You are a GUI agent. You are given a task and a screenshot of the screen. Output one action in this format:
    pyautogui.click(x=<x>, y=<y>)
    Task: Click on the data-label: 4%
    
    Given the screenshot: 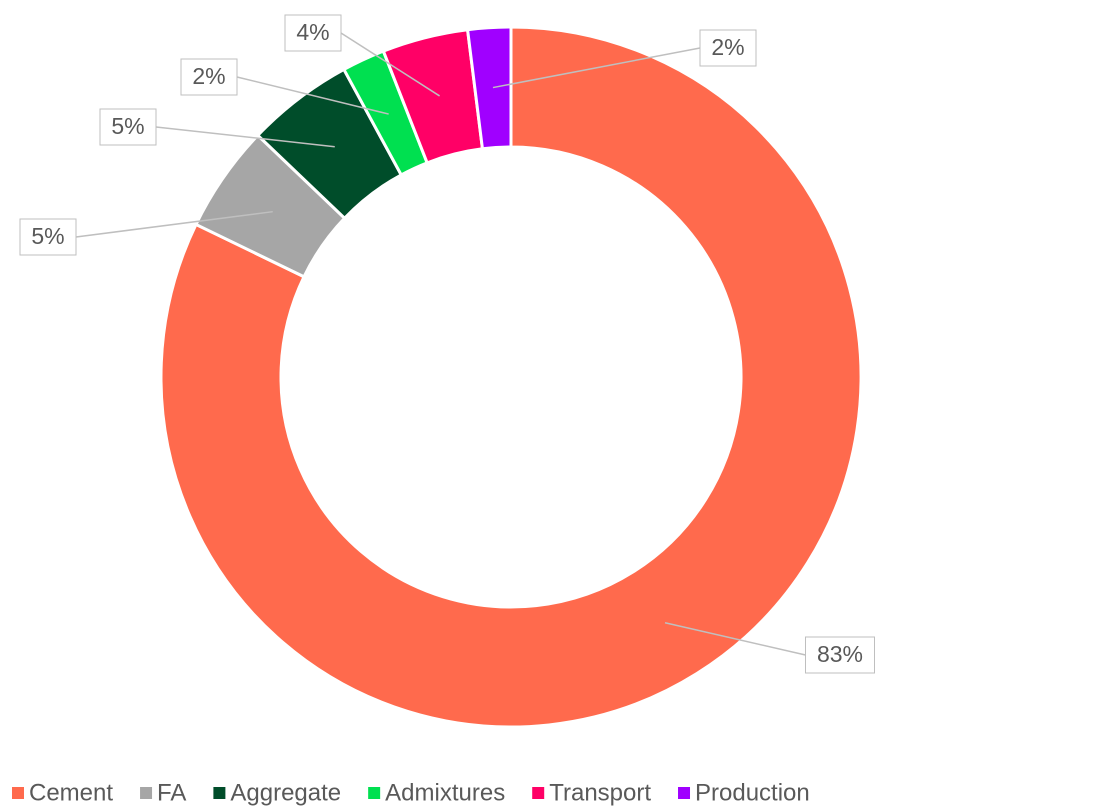 What is the action you would take?
    pyautogui.click(x=312, y=32)
    